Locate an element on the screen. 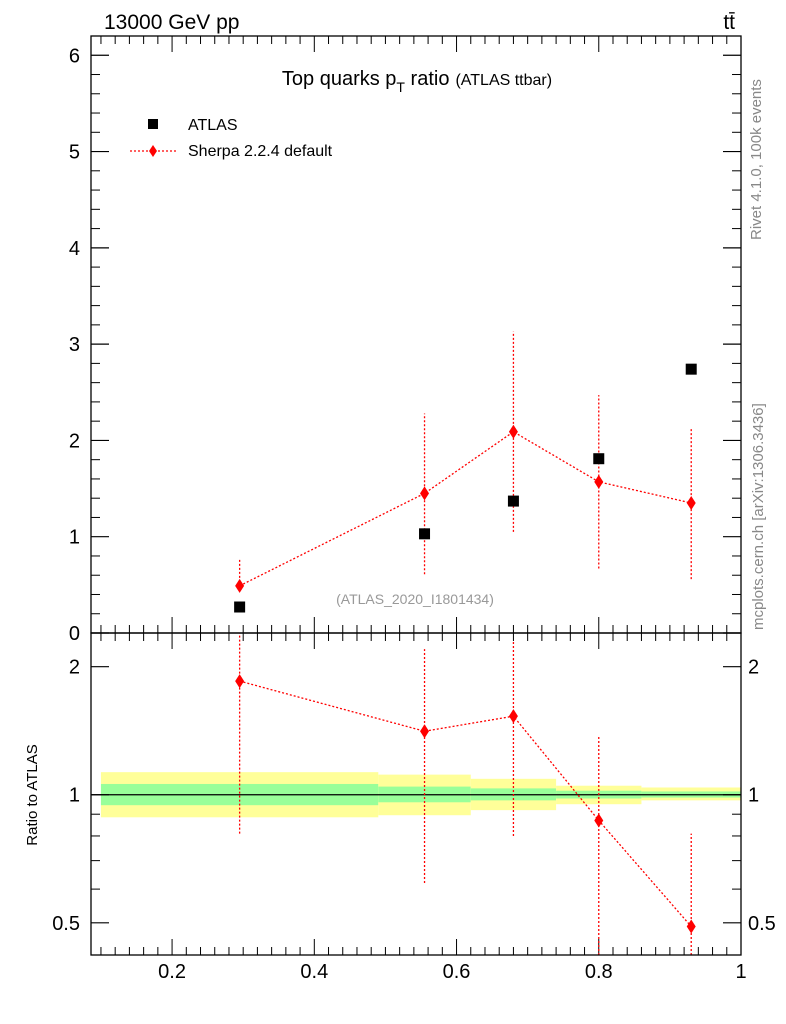 The width and height of the screenshot is (786, 1024). ratio-ytick-label-right: 1 is located at coordinates (753, 796).